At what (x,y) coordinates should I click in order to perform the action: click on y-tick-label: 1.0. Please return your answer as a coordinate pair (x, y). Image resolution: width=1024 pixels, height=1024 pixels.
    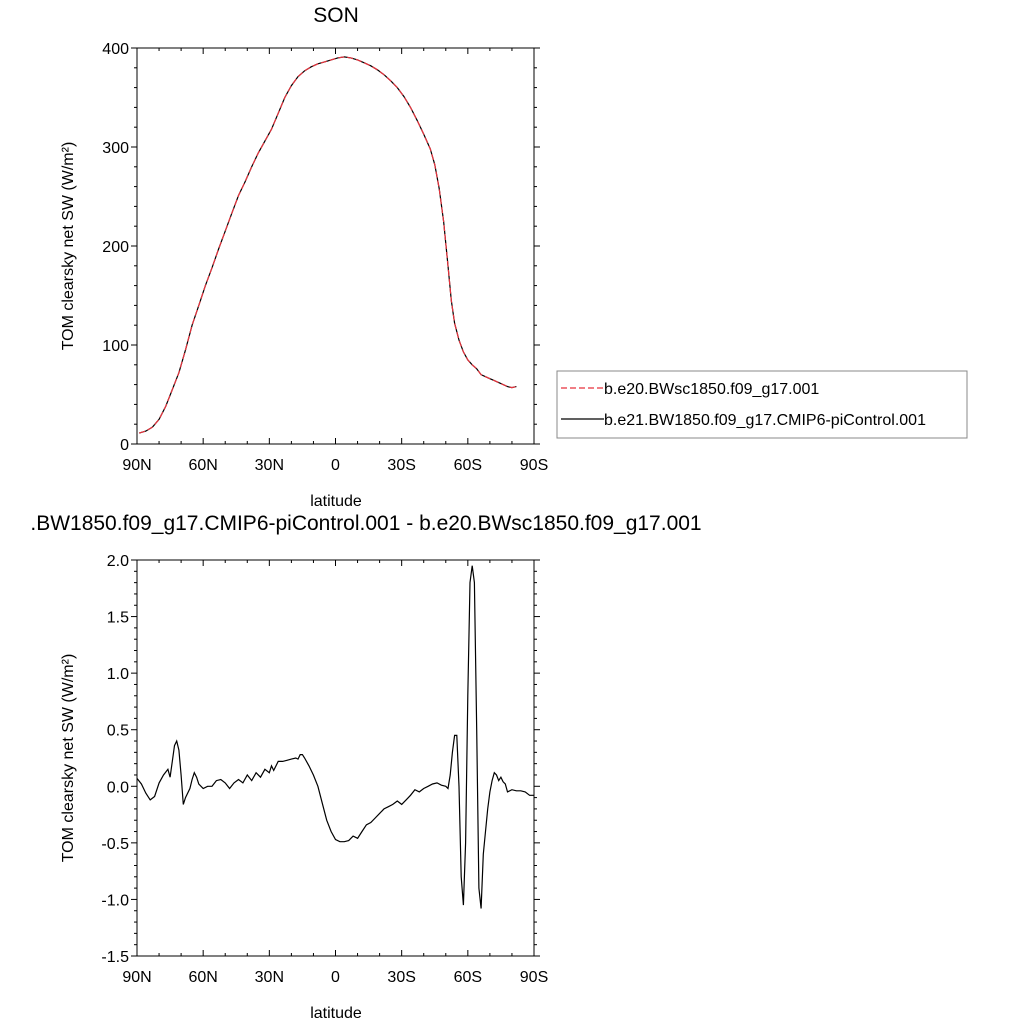
    Looking at the image, I should click on (118, 674).